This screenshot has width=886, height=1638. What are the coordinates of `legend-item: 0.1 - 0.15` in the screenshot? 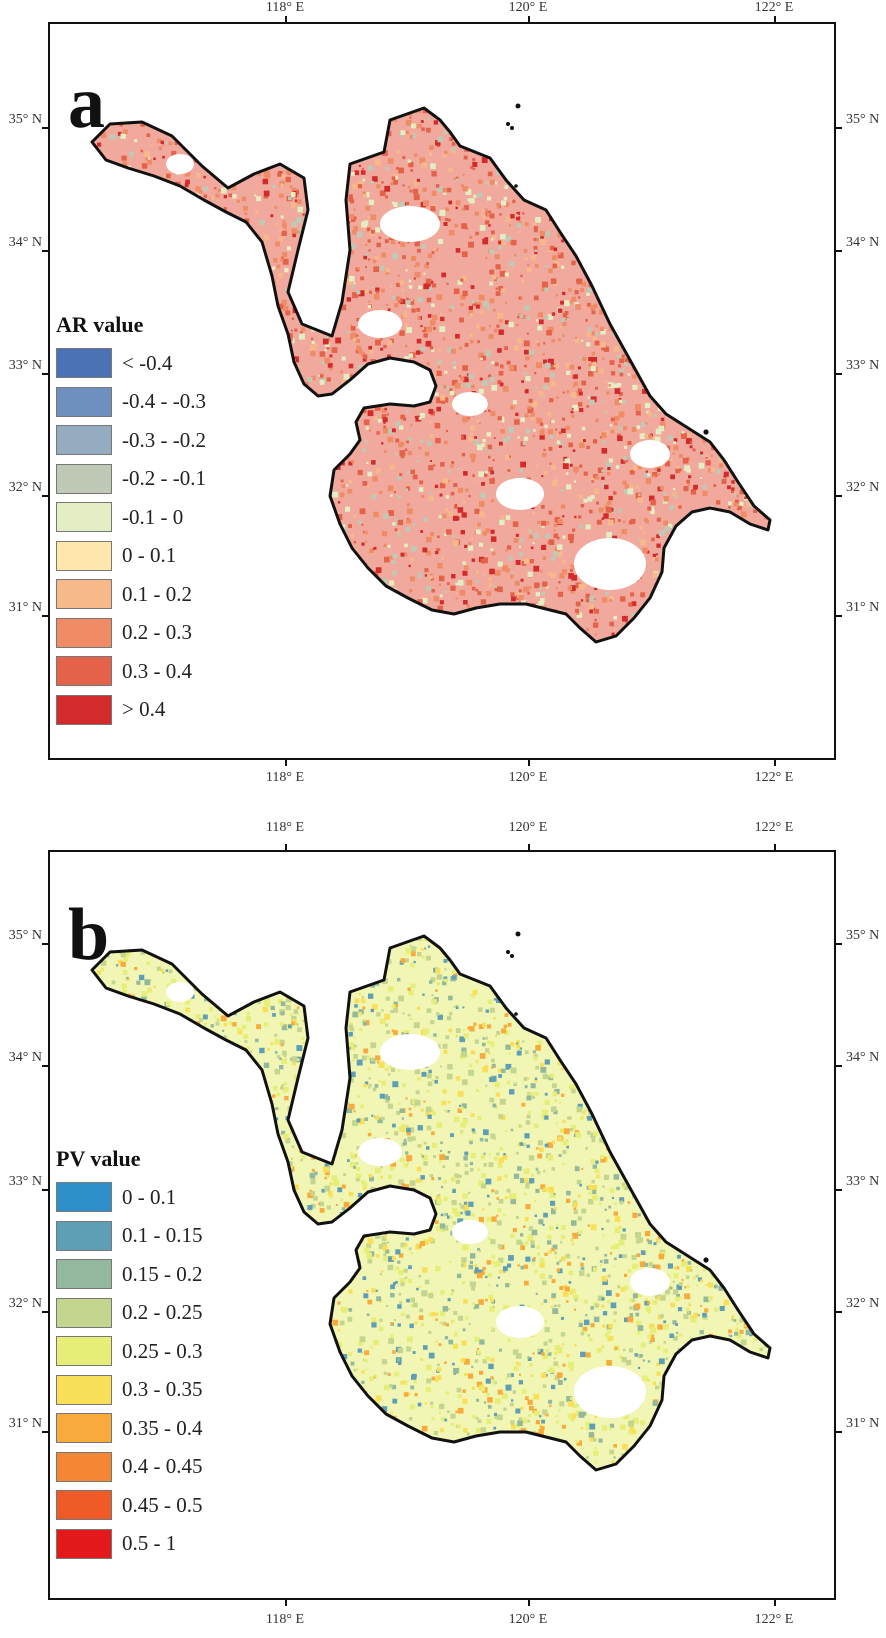 It's located at (129, 1236).